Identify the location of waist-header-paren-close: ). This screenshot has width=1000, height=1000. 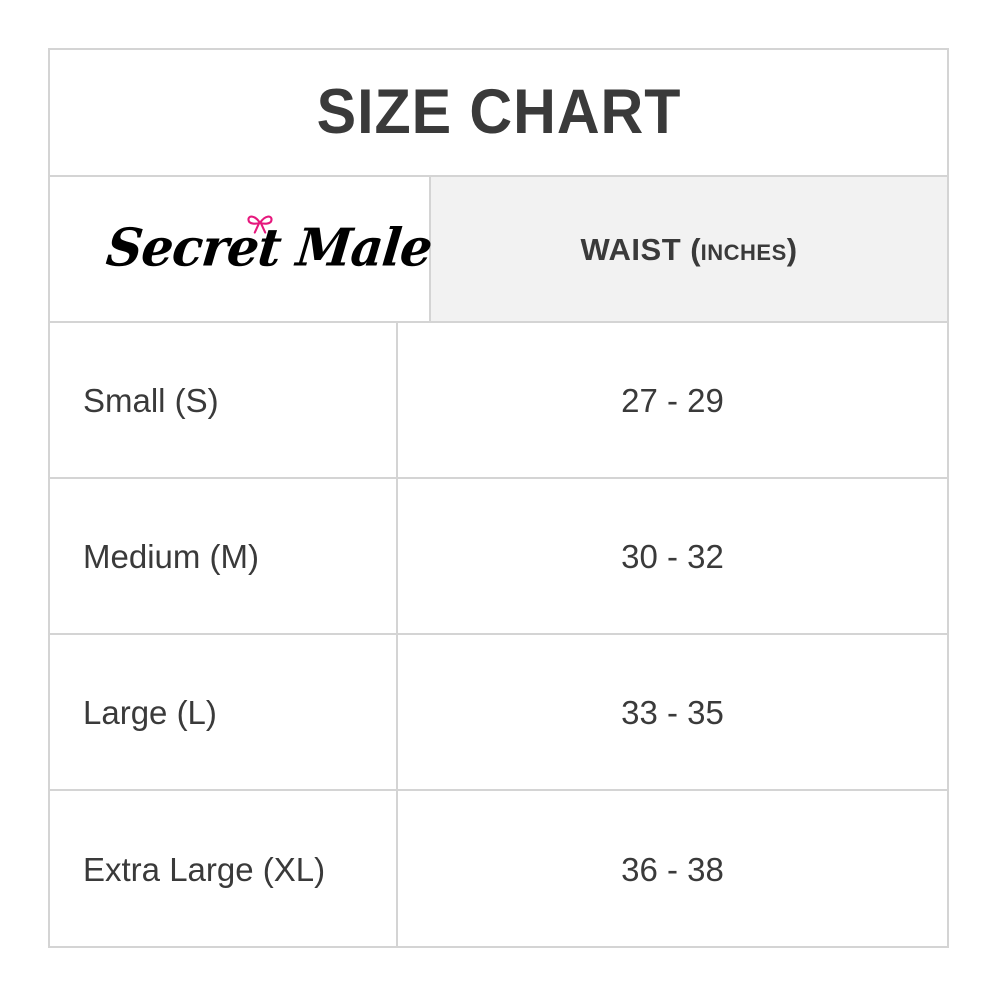
(792, 249).